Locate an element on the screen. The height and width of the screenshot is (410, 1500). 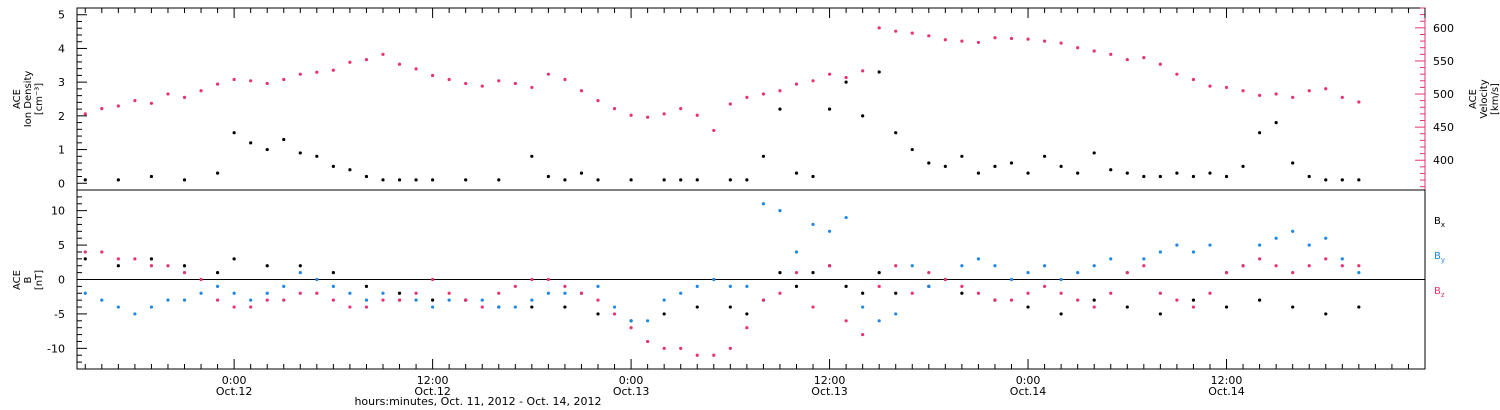
density-axis-title-line2: Ion Density is located at coordinates (28, 99).